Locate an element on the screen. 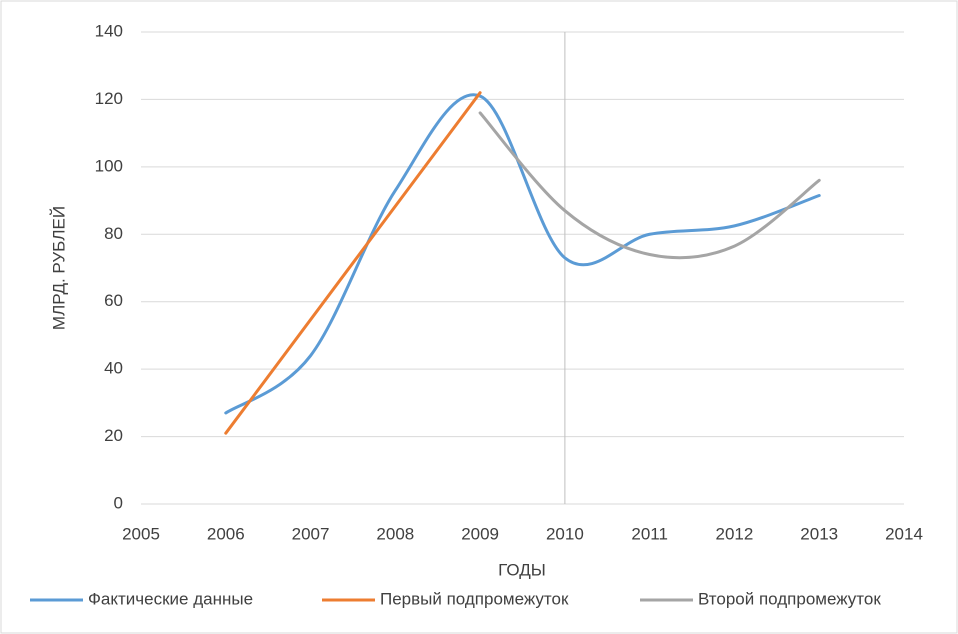  y-axis-title: МЛРД. РУБЛЕЙ is located at coordinates (58, 268).